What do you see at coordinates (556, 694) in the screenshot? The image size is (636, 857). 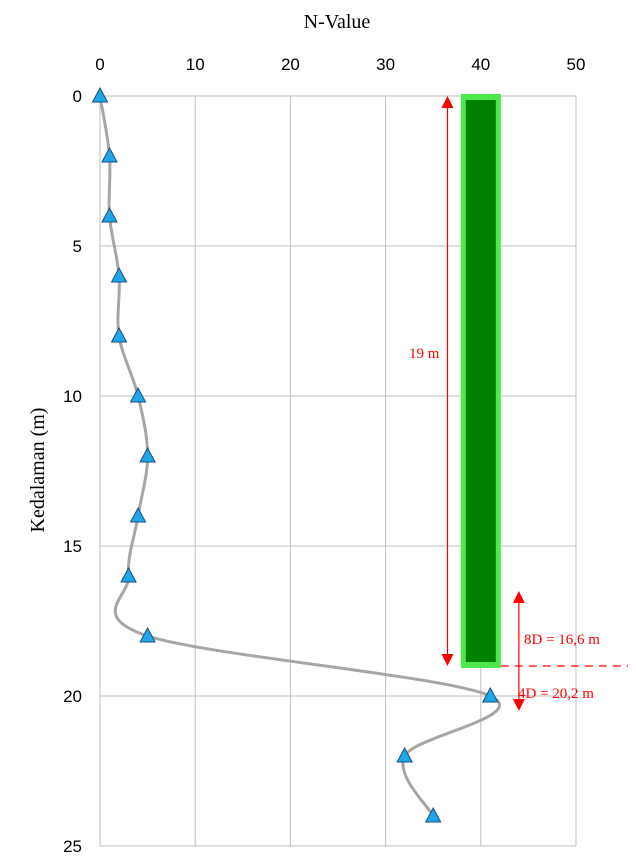 I see `below-zone-label: 4D = 20,2 m` at bounding box center [556, 694].